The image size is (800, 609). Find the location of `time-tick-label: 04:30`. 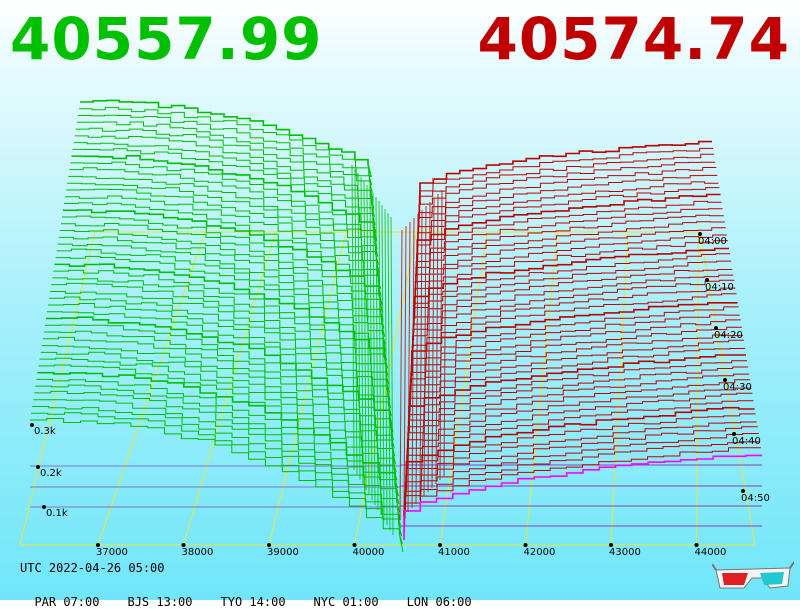

time-tick-label: 04:30 is located at coordinates (737, 387).